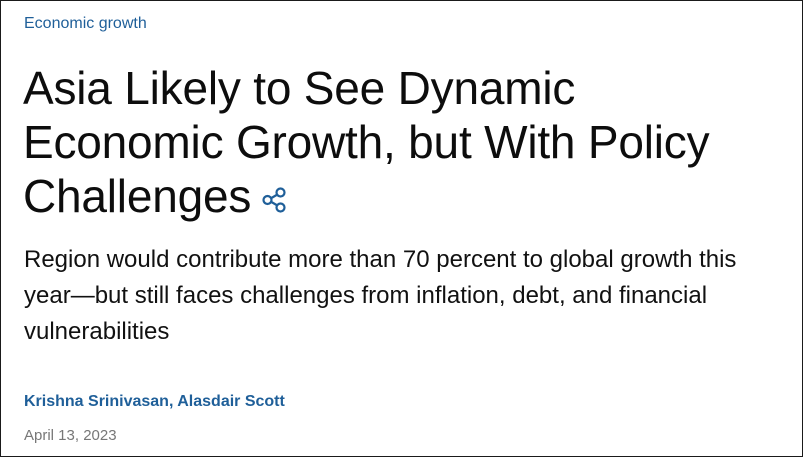  I want to click on share-button, so click(274, 199).